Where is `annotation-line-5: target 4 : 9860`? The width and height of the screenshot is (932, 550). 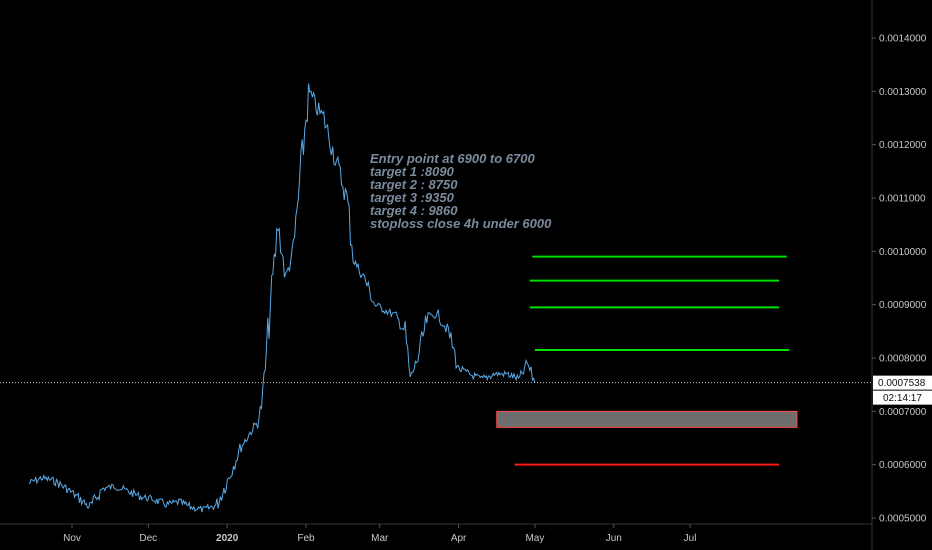
annotation-line-5: target 4 : 9860 is located at coordinates (414, 210).